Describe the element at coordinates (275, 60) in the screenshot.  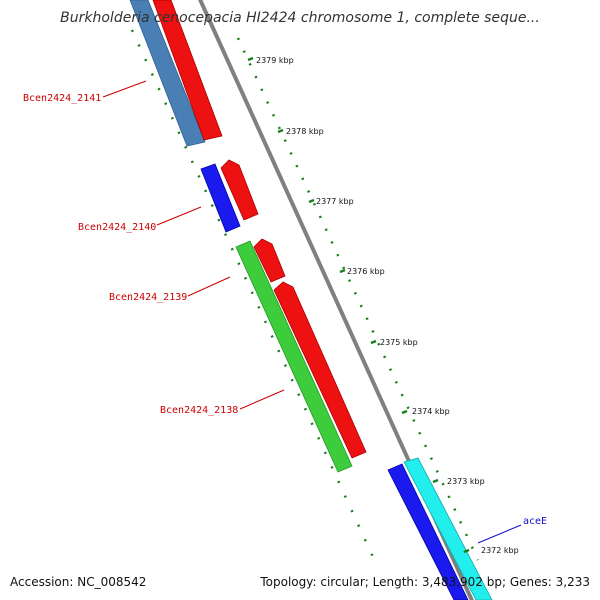
I see `kbp-label-2379: 2379 kbp` at that location.